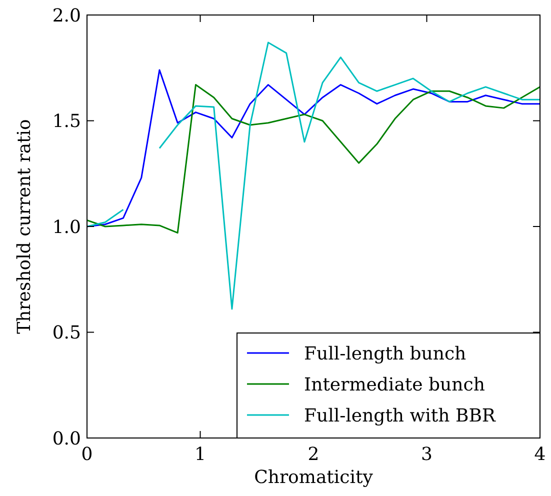  I want to click on x-axis-title: Chromaticity, so click(314, 477).